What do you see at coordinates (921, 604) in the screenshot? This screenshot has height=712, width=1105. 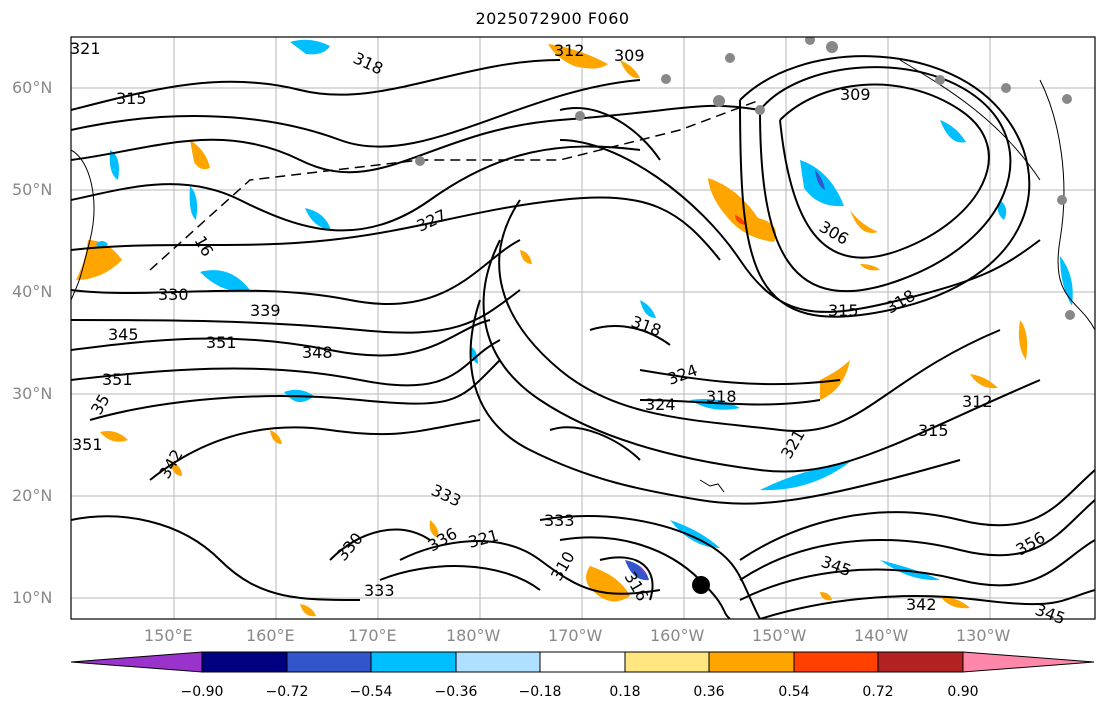 I see `contour-label: 342` at bounding box center [921, 604].